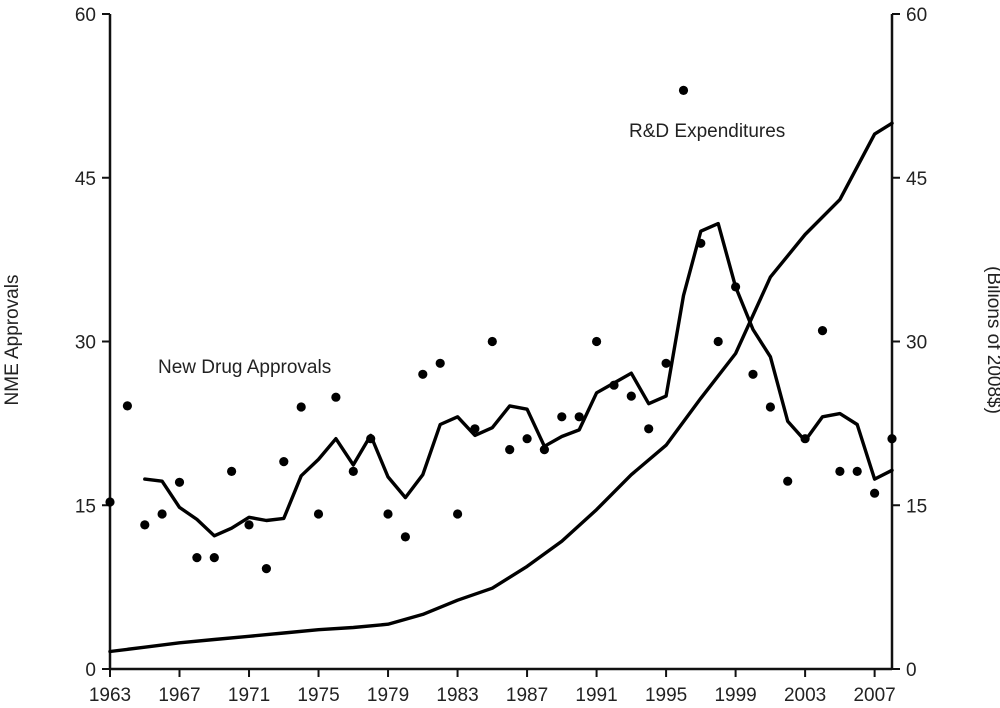  What do you see at coordinates (12, 340) in the screenshot?
I see `y-axis-left-title: NME Approvals` at bounding box center [12, 340].